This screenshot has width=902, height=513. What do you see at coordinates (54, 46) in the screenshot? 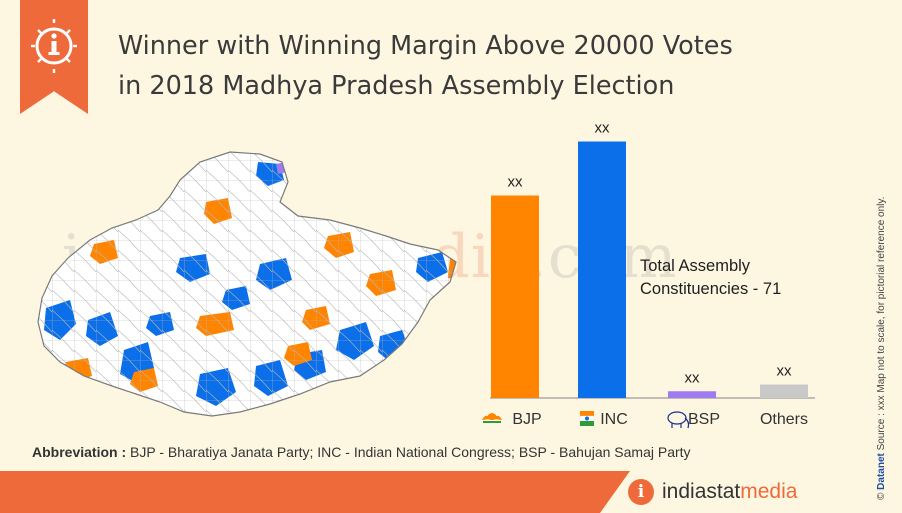
I see `info-icon` at bounding box center [54, 46].